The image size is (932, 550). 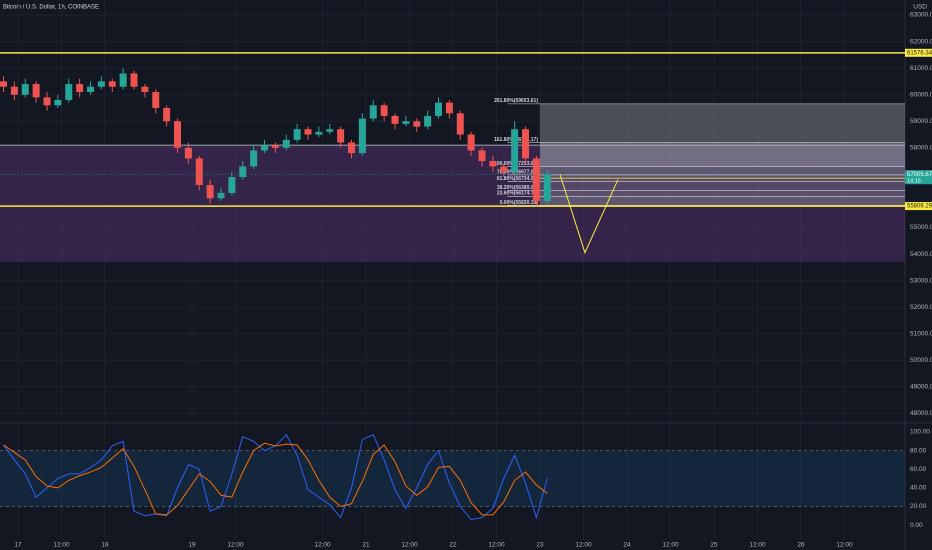 What do you see at coordinates (453, 545) in the screenshot?
I see `x-tick-label: 22` at bounding box center [453, 545].